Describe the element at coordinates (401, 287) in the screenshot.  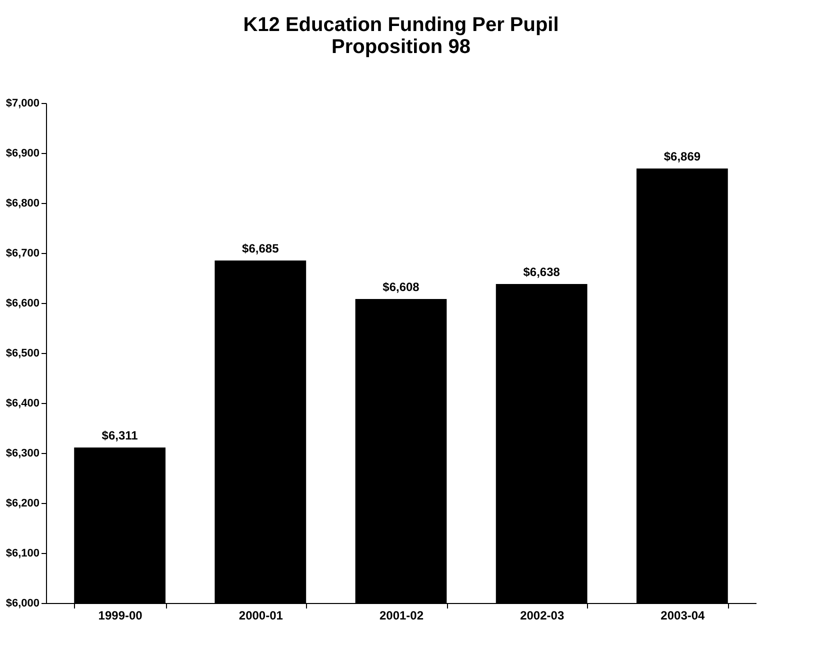
I see `data-label: $6,608` at that location.